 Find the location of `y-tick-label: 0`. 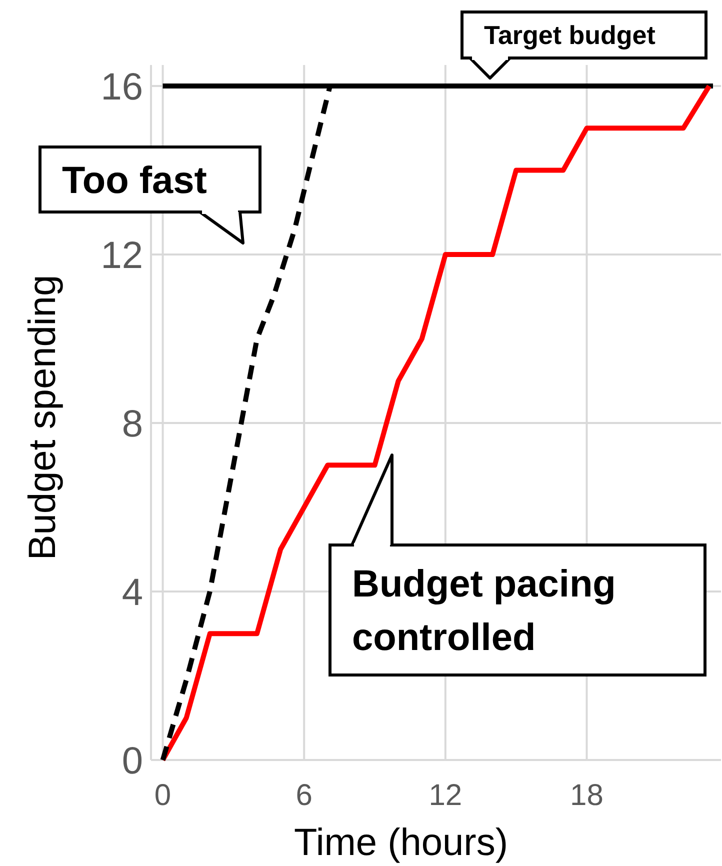

y-tick-label: 0 is located at coordinates (132, 761).